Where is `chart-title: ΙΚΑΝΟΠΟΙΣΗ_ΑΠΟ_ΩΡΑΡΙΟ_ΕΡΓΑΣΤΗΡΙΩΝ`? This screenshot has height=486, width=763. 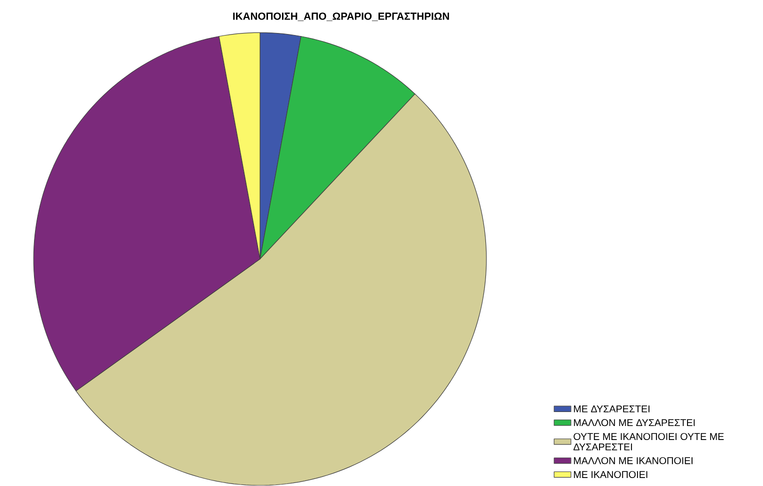
chart-title: ΙΚΑΝΟΠΟΙΣΗ_ΑΠΟ_ΩΡΑΡΙΟ_ΕΡΓΑΣΤΗΡΙΩΝ is located at coordinates (341, 17).